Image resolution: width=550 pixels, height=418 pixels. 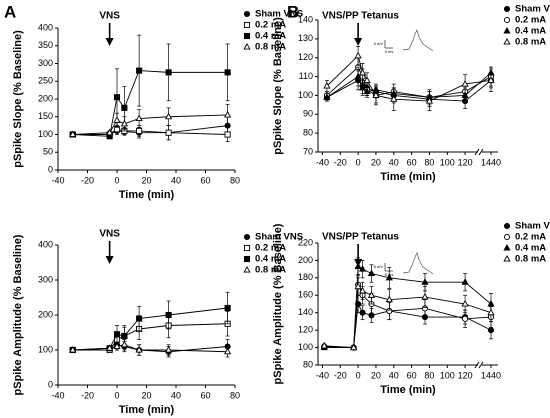 What do you see at coordinates (45, 45) in the screenshot?
I see `y-tick-label: 350` at bounding box center [45, 45].